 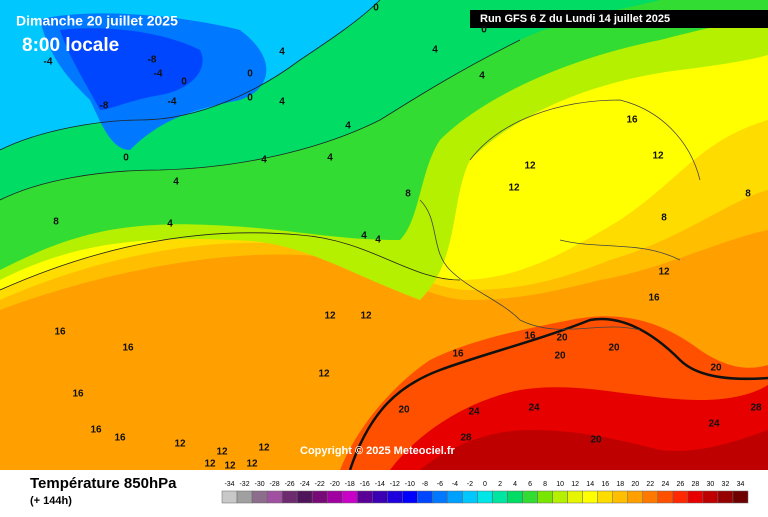 What do you see at coordinates (575, 19) in the screenshot?
I see `run-text: Run GFS 6 Z du Lundi 14 juillet 2025` at bounding box center [575, 19].